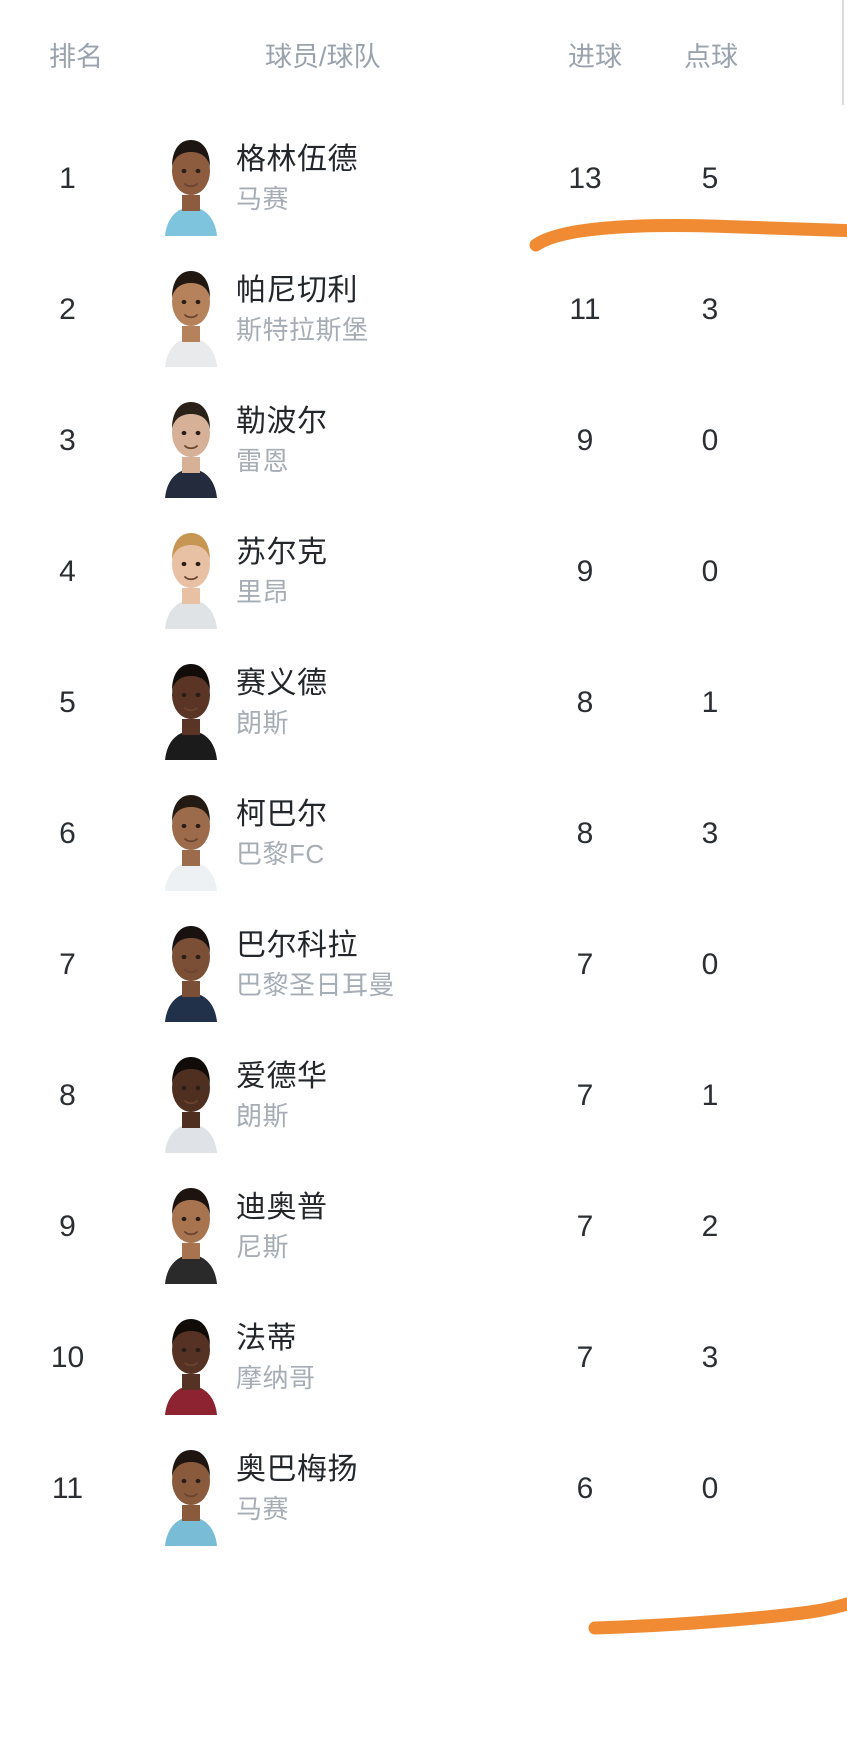 This screenshot has width=847, height=1748. I want to click on player-team-cell: 赛义德 朗斯, so click(282, 702).